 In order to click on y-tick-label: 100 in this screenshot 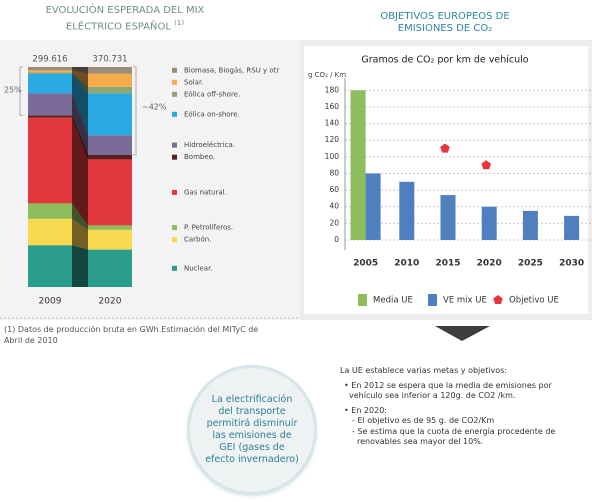, I will do `click(332, 156)`.